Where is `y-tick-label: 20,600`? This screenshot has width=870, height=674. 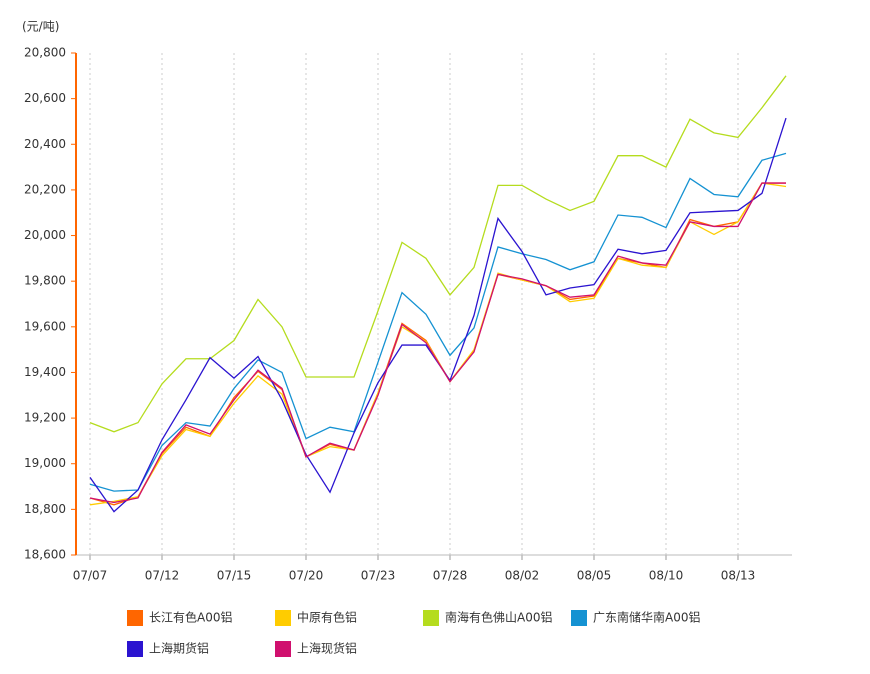 y-tick-label: 20,600 is located at coordinates (45, 98).